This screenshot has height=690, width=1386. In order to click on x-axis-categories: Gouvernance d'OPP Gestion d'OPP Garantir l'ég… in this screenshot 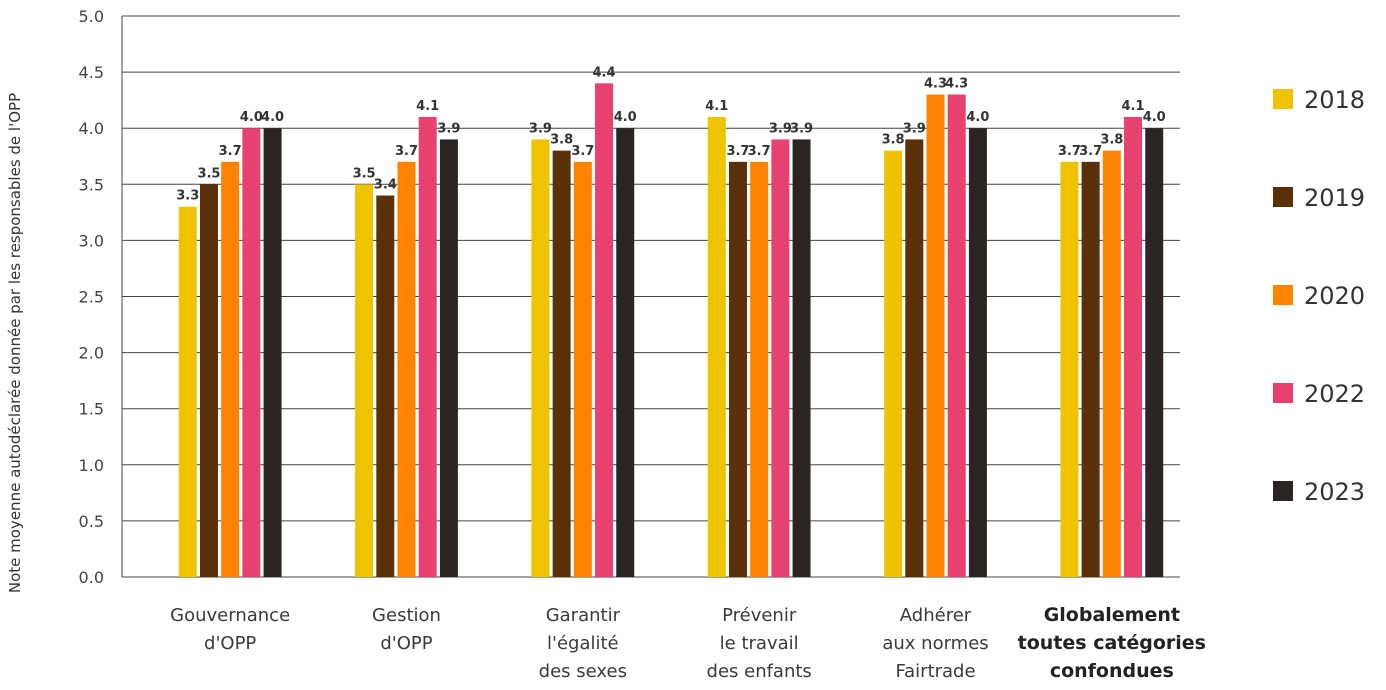, I will do `click(688, 643)`.